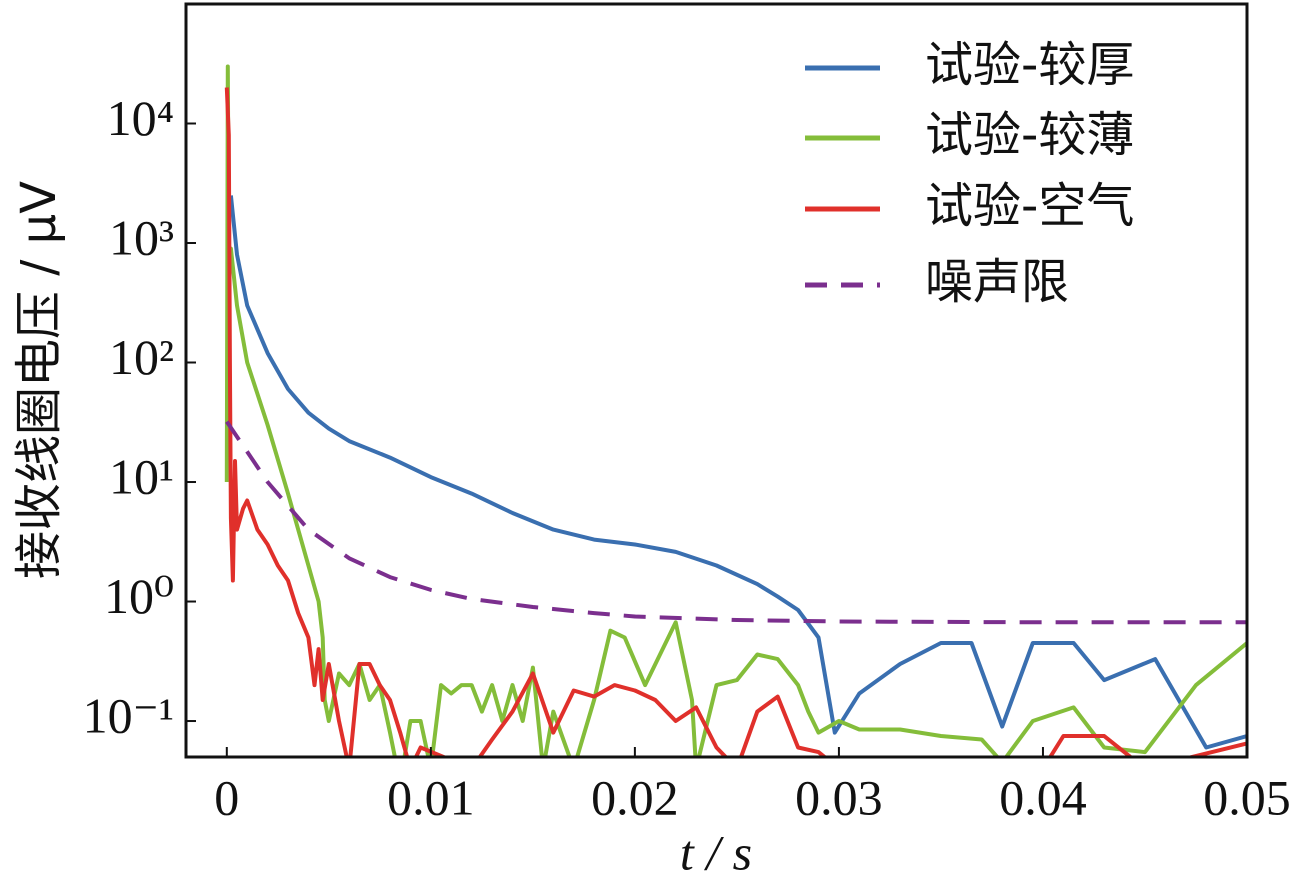 This screenshot has height=881, width=1302. I want to click on legend-label: 试验-较薄, so click(1029, 135).